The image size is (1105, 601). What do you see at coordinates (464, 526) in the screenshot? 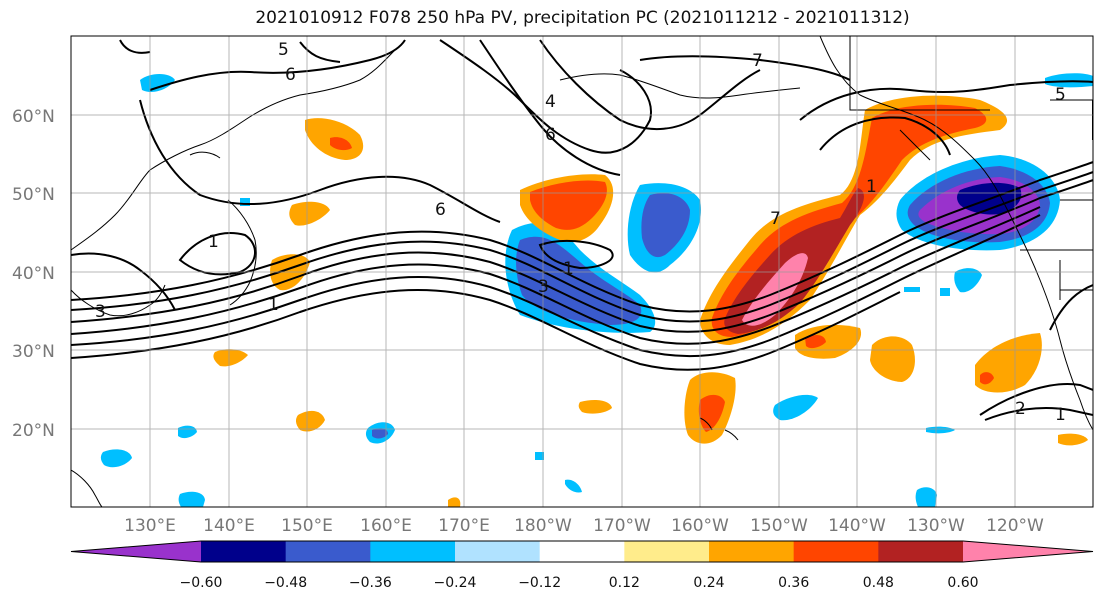
I see `lon-label-170e: 170°E` at bounding box center [464, 526].